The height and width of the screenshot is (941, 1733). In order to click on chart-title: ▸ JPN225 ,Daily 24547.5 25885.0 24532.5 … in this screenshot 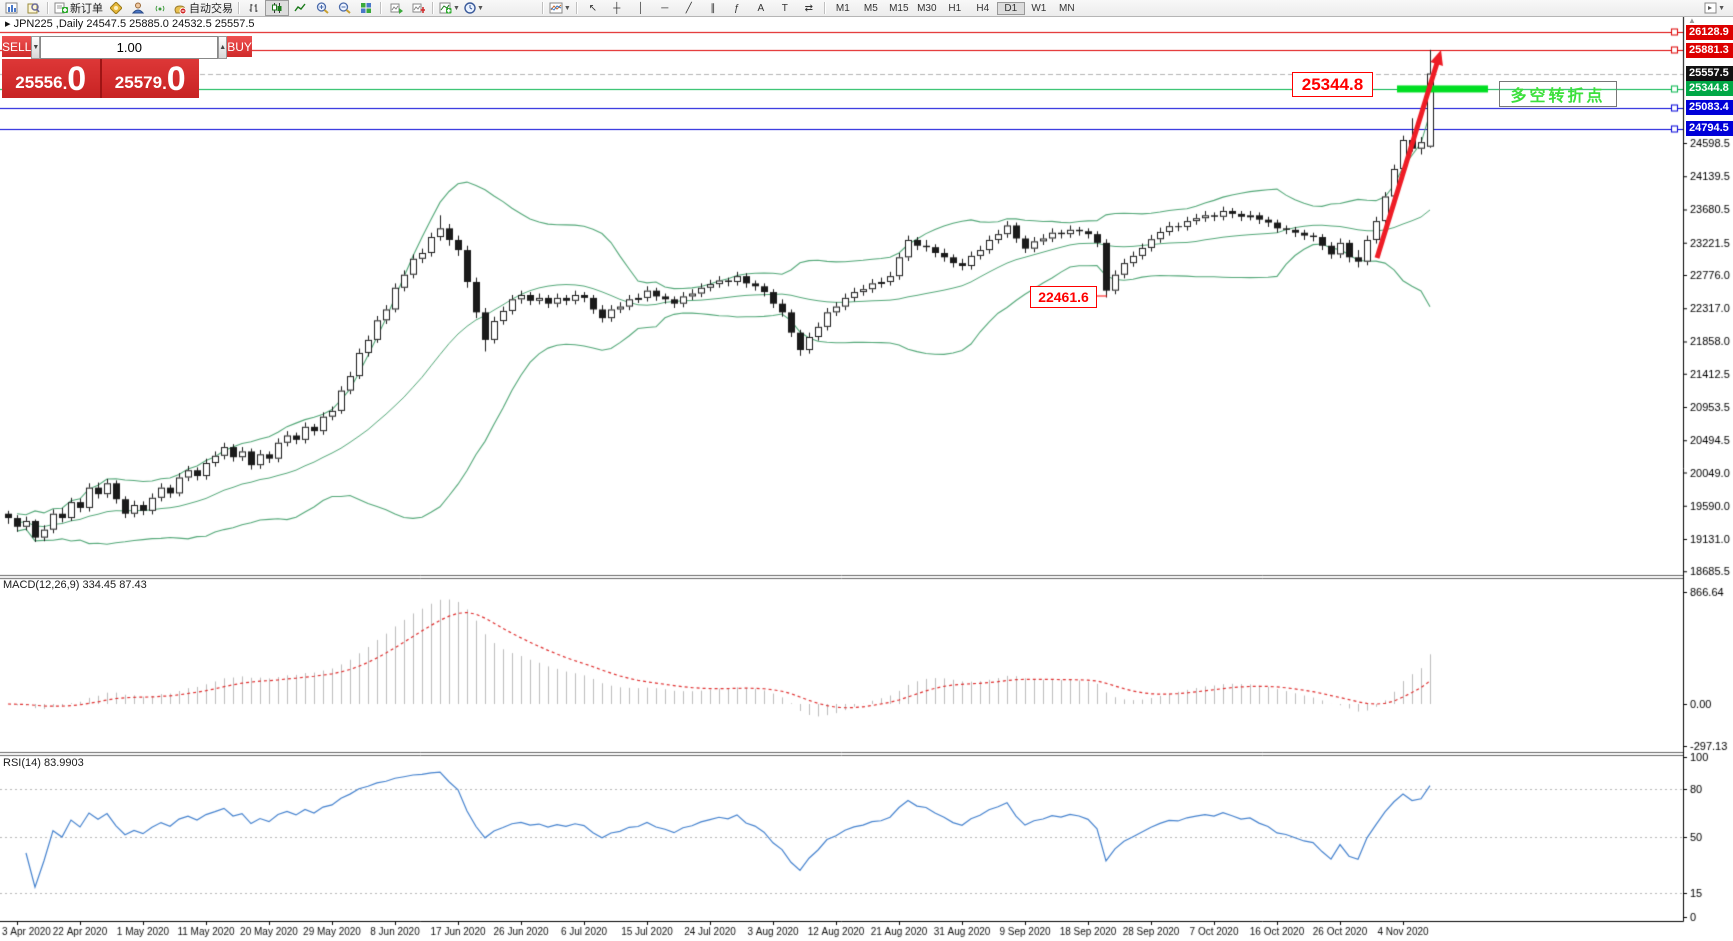, I will do `click(130, 23)`.